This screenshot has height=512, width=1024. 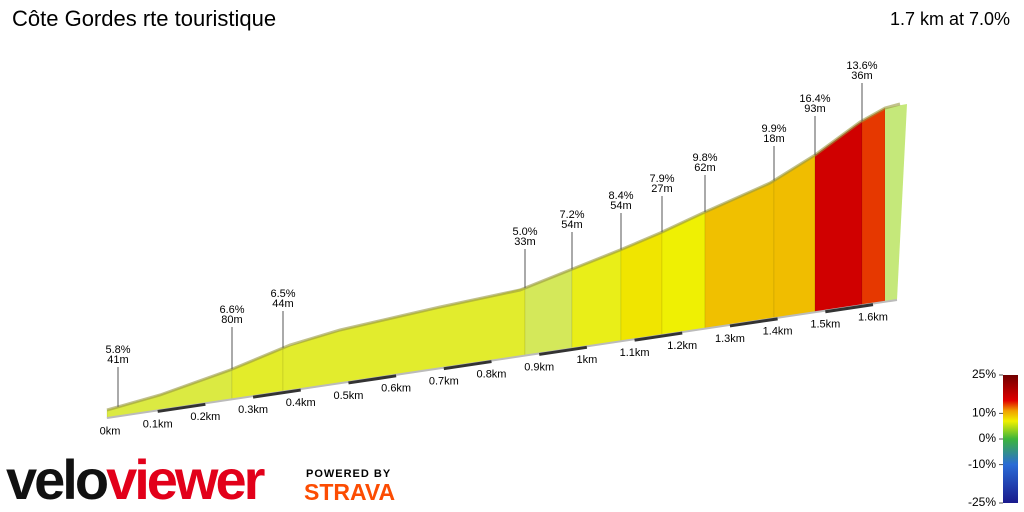 What do you see at coordinates (984, 413) in the screenshot?
I see `legend-label: 10%` at bounding box center [984, 413].